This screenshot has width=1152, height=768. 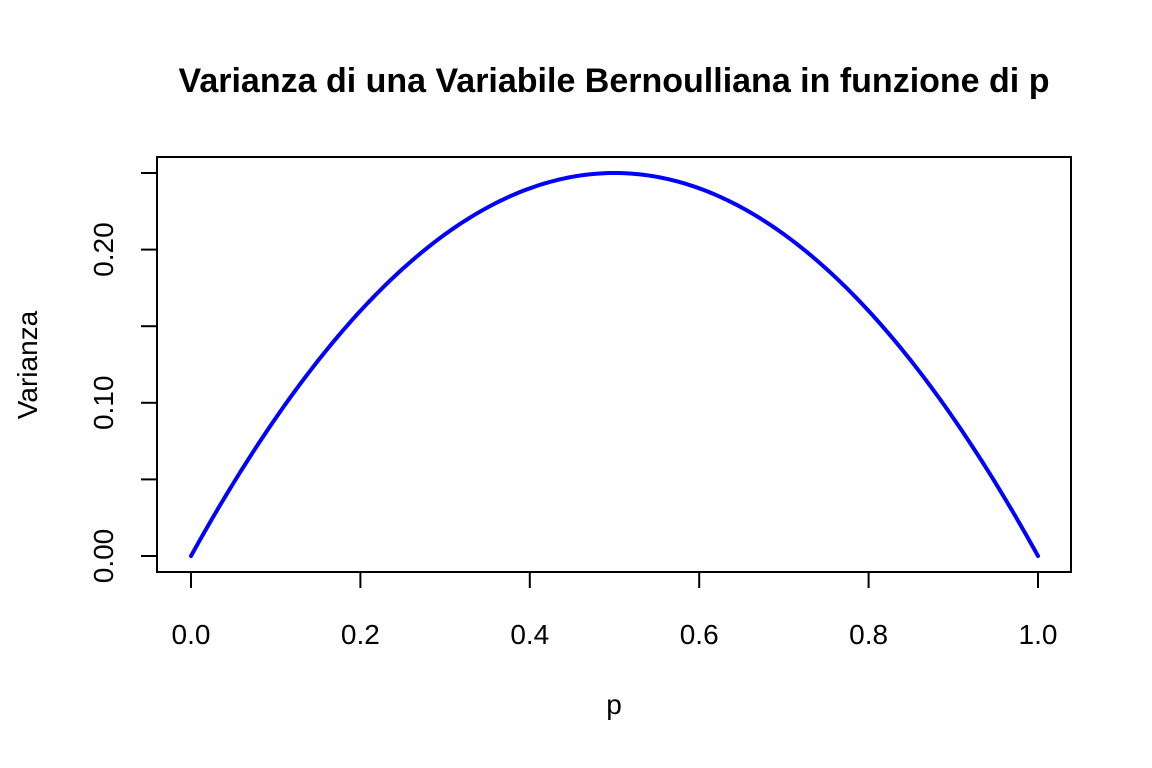 What do you see at coordinates (1038, 634) in the screenshot?
I see `x-tick-label: 1.0` at bounding box center [1038, 634].